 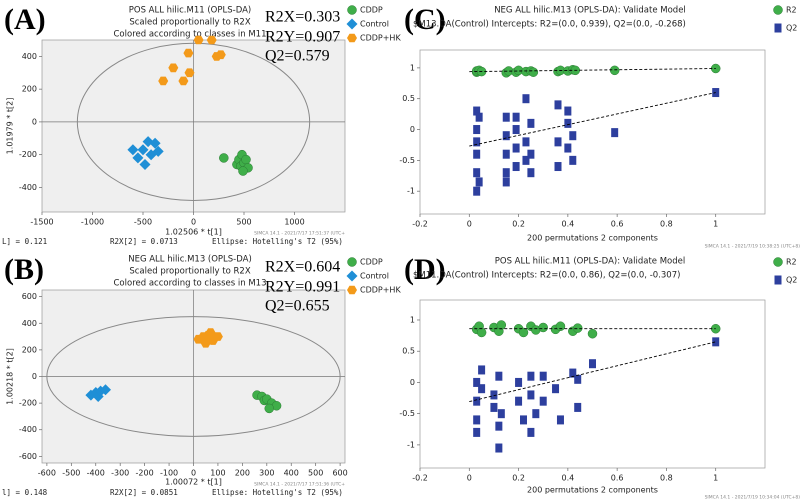 I want to click on y-tick-label: -400, so click(x=28, y=429).